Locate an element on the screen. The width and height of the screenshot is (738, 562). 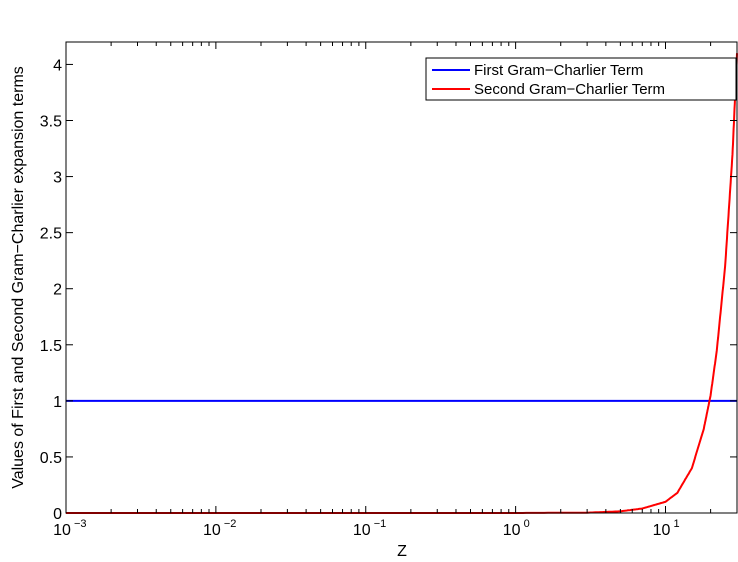
x-tick-label-exponent: 1 is located at coordinates (676, 524).